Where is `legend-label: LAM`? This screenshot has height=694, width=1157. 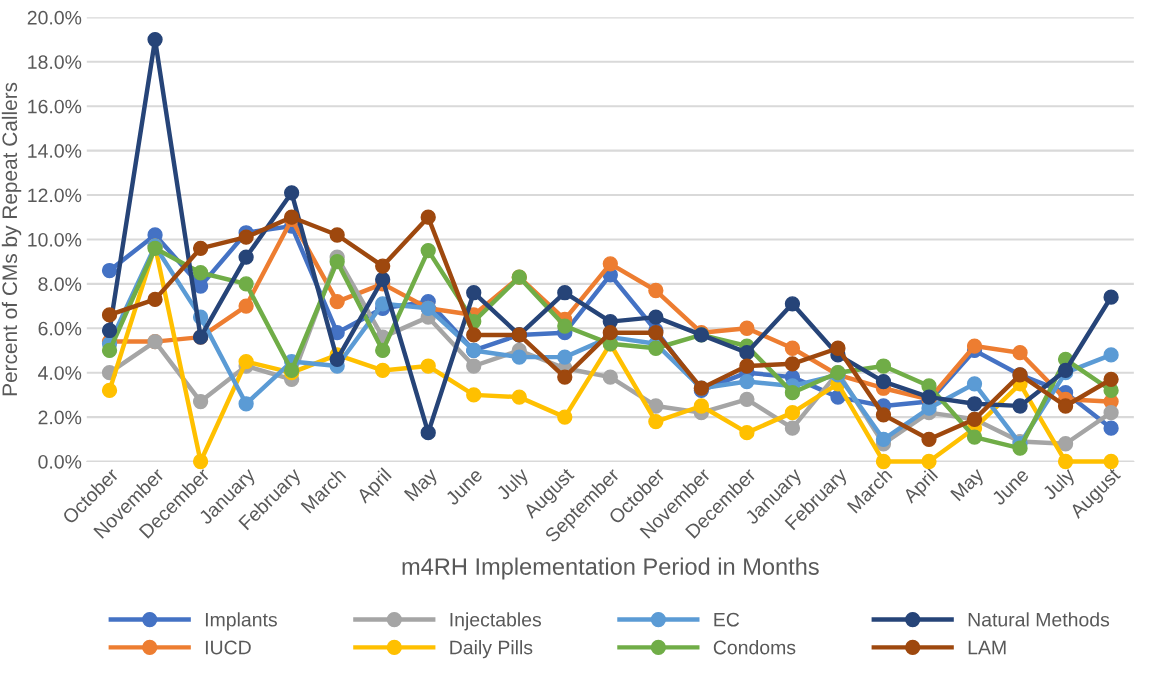 legend-label: LAM is located at coordinates (987, 647).